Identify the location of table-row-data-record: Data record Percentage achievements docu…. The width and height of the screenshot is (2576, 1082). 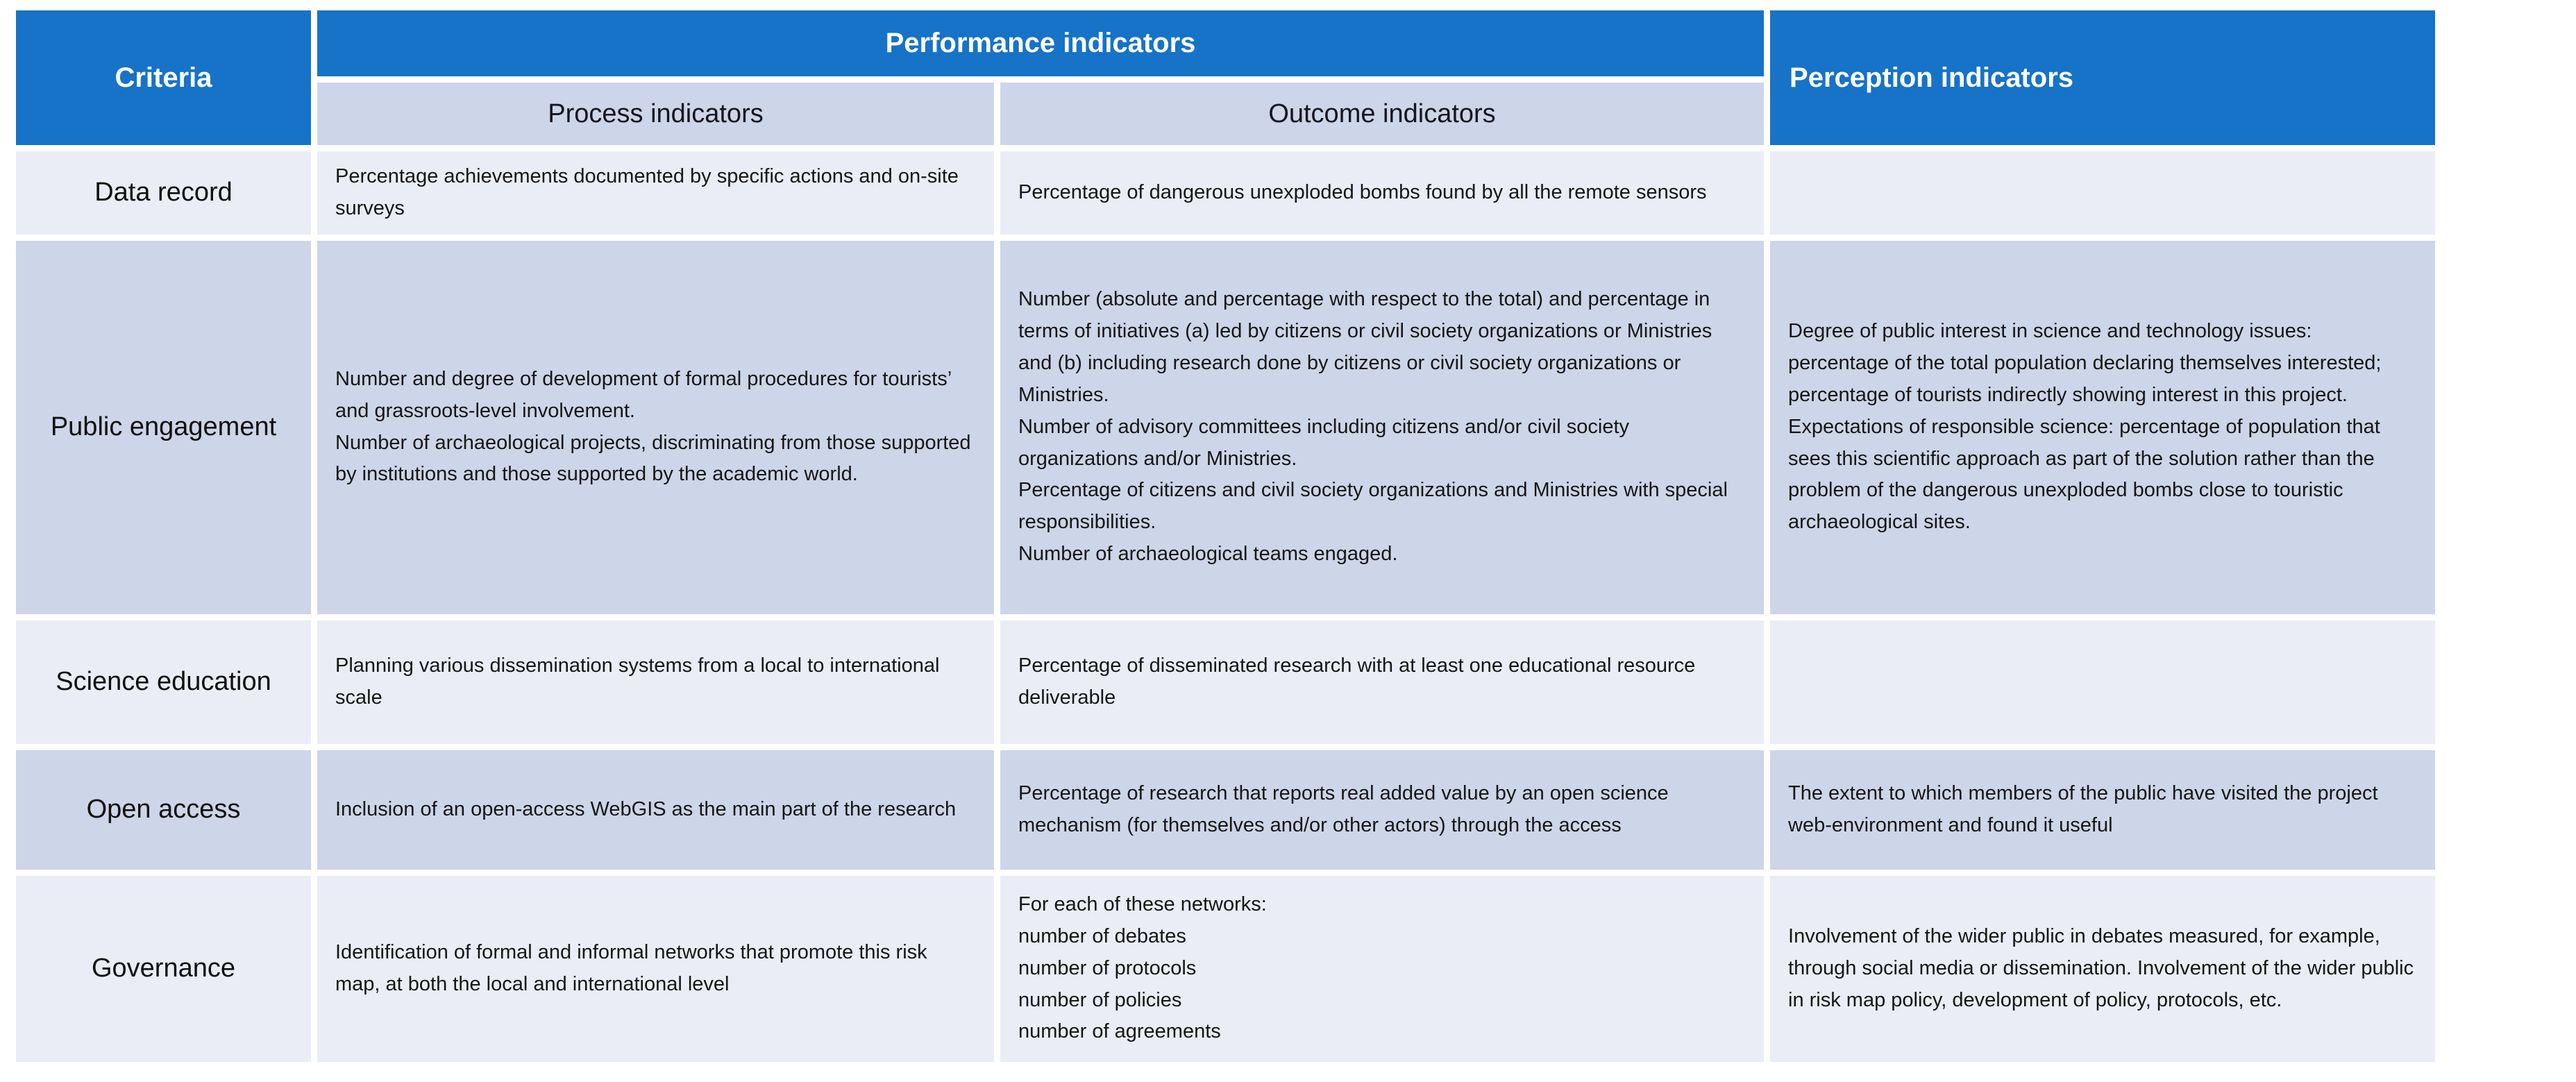
(1226, 193).